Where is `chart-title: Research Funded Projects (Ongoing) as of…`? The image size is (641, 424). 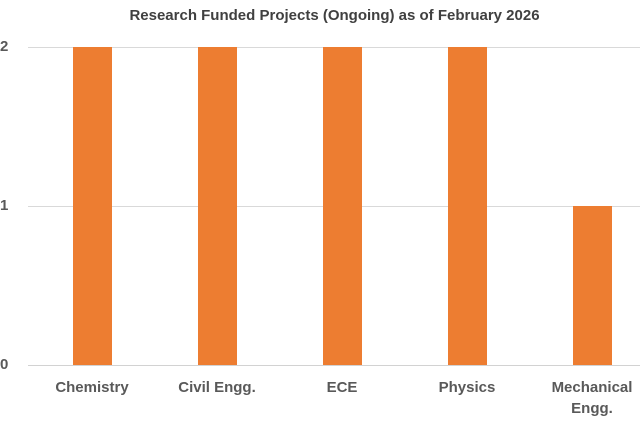
chart-title: Research Funded Projects (Ongoing) as of… is located at coordinates (334, 15).